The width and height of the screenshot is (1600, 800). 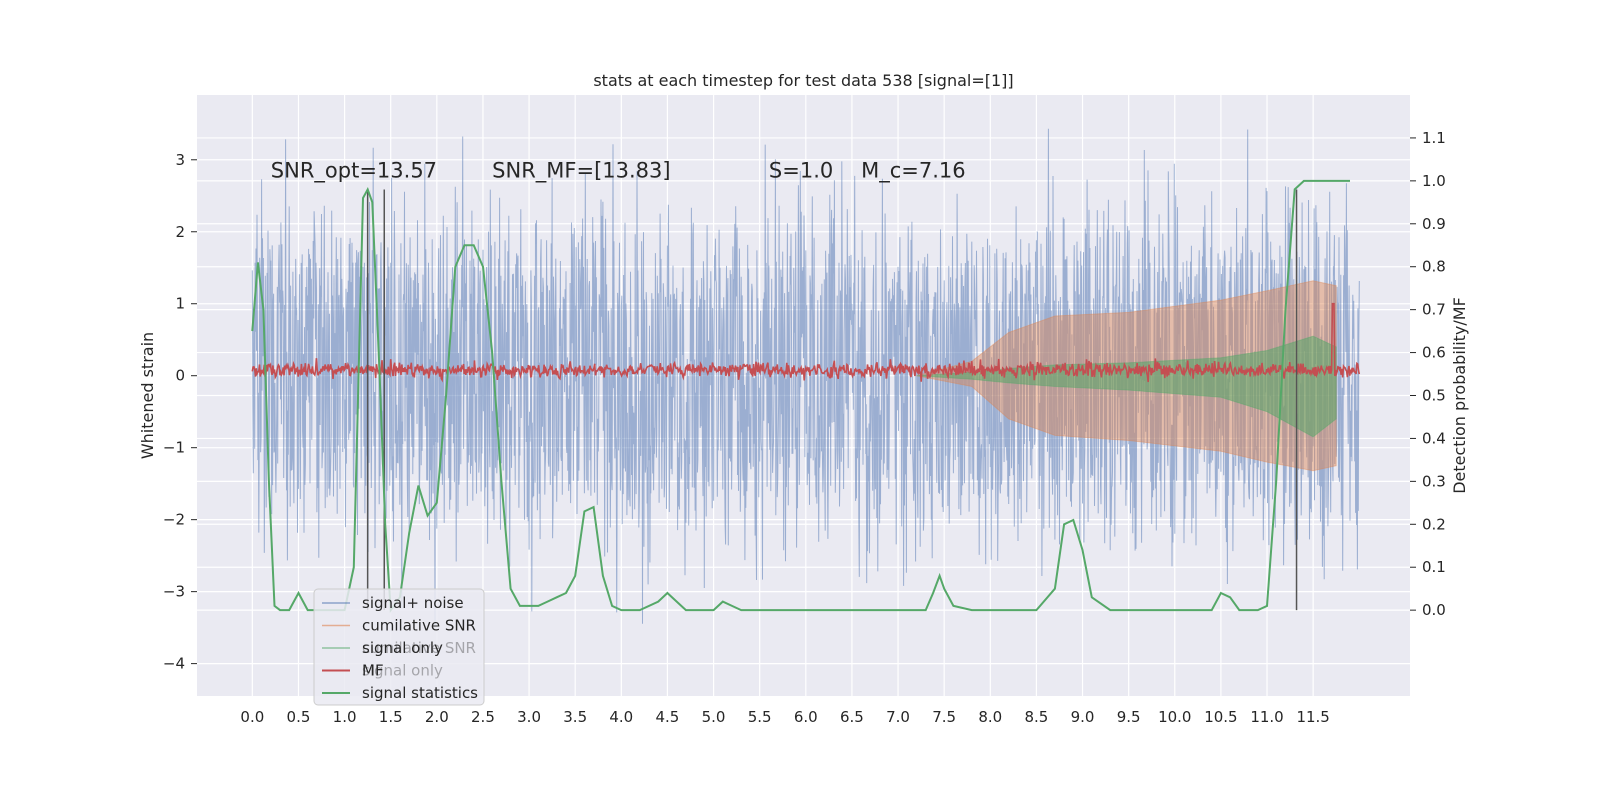 What do you see at coordinates (1434, 567) in the screenshot?
I see `y-right-tick-label: 0.1` at bounding box center [1434, 567].